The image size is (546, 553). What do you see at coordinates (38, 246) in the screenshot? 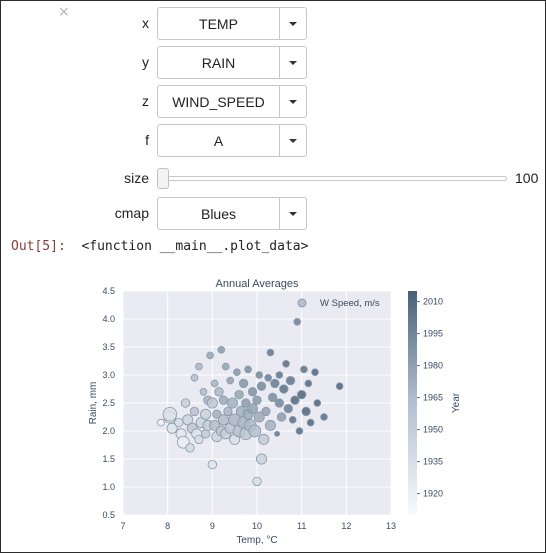
I see `output-prompt: Out[5]:` at bounding box center [38, 246].